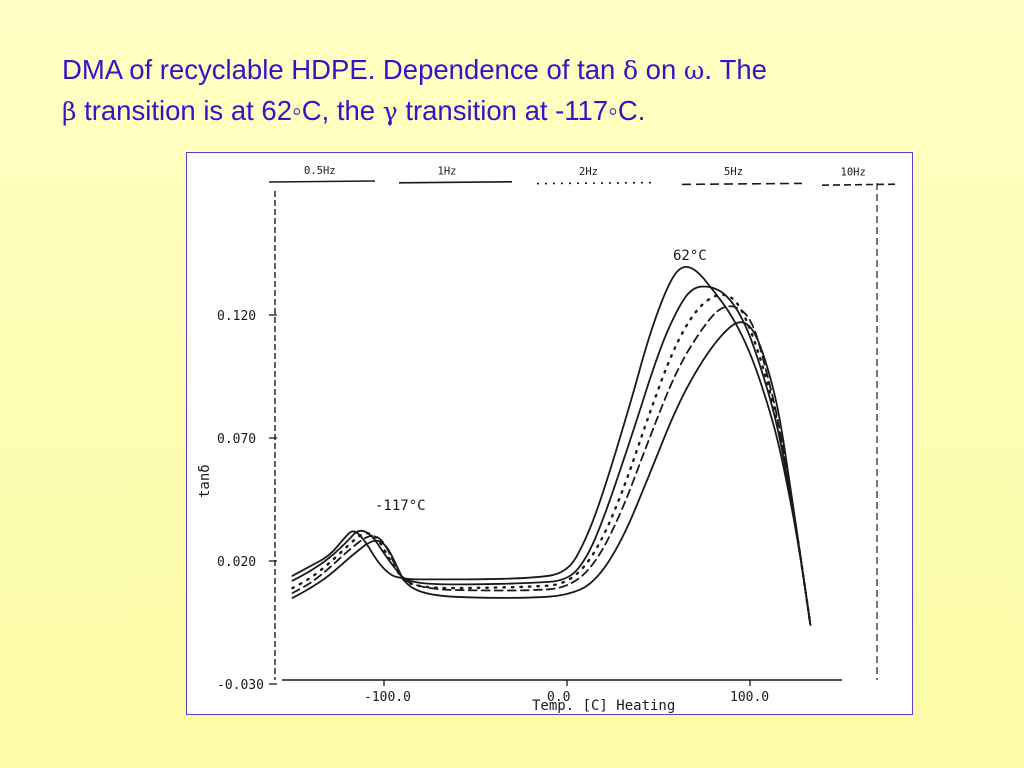 The height and width of the screenshot is (768, 1024). Describe the element at coordinates (558, 697) in the screenshot. I see `x-tick-label: 0.0` at that location.